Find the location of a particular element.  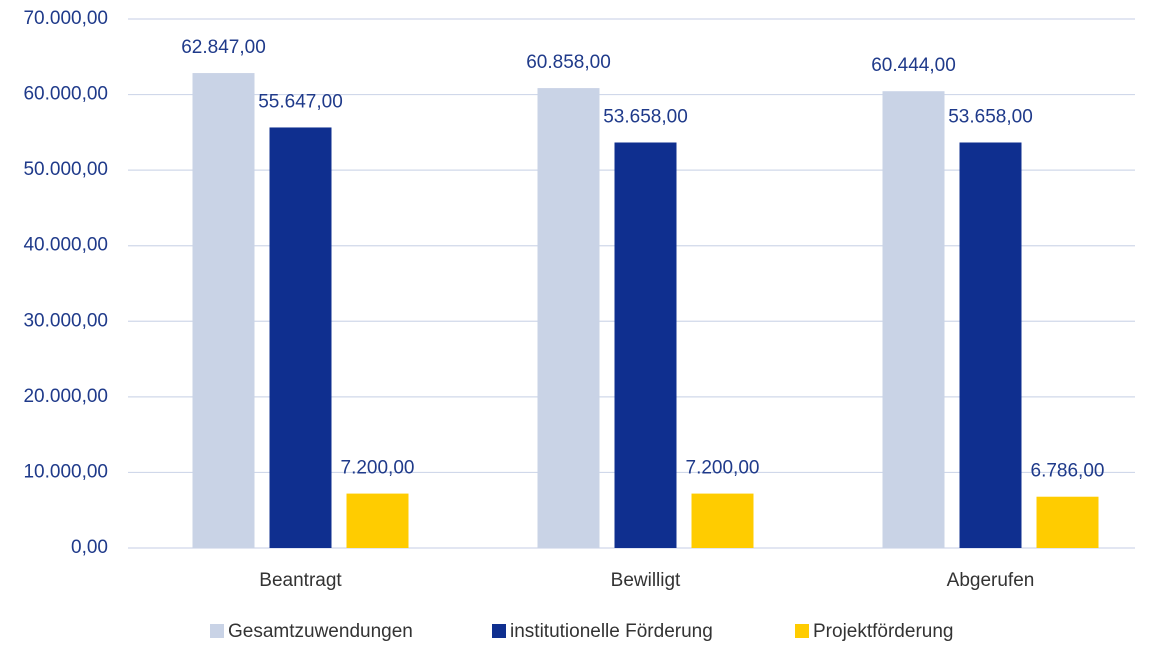

y-tick-label: 30.000,00 is located at coordinates (65, 320).